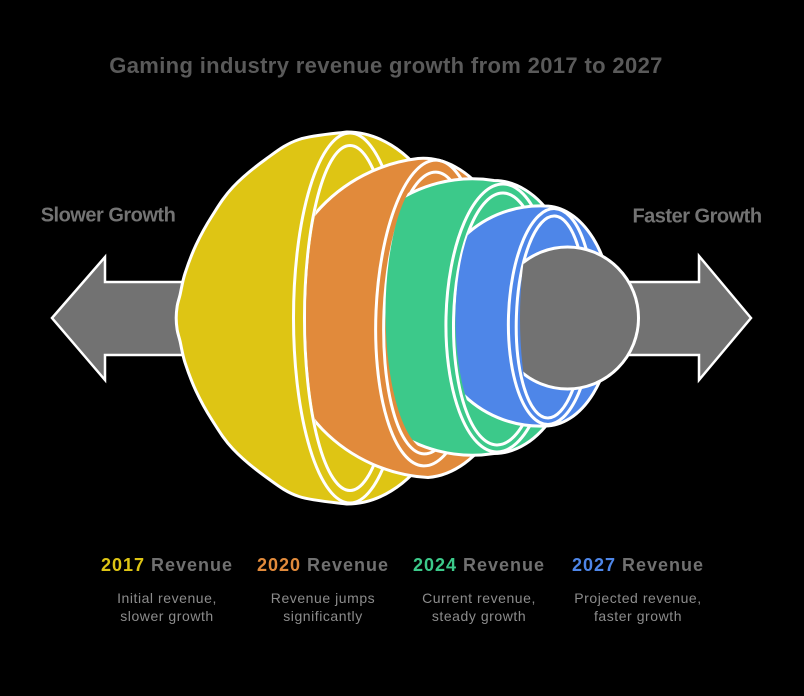 The image size is (804, 696). Describe the element at coordinates (479, 598) in the screenshot. I see `svg-text: Current revenue,` at that location.